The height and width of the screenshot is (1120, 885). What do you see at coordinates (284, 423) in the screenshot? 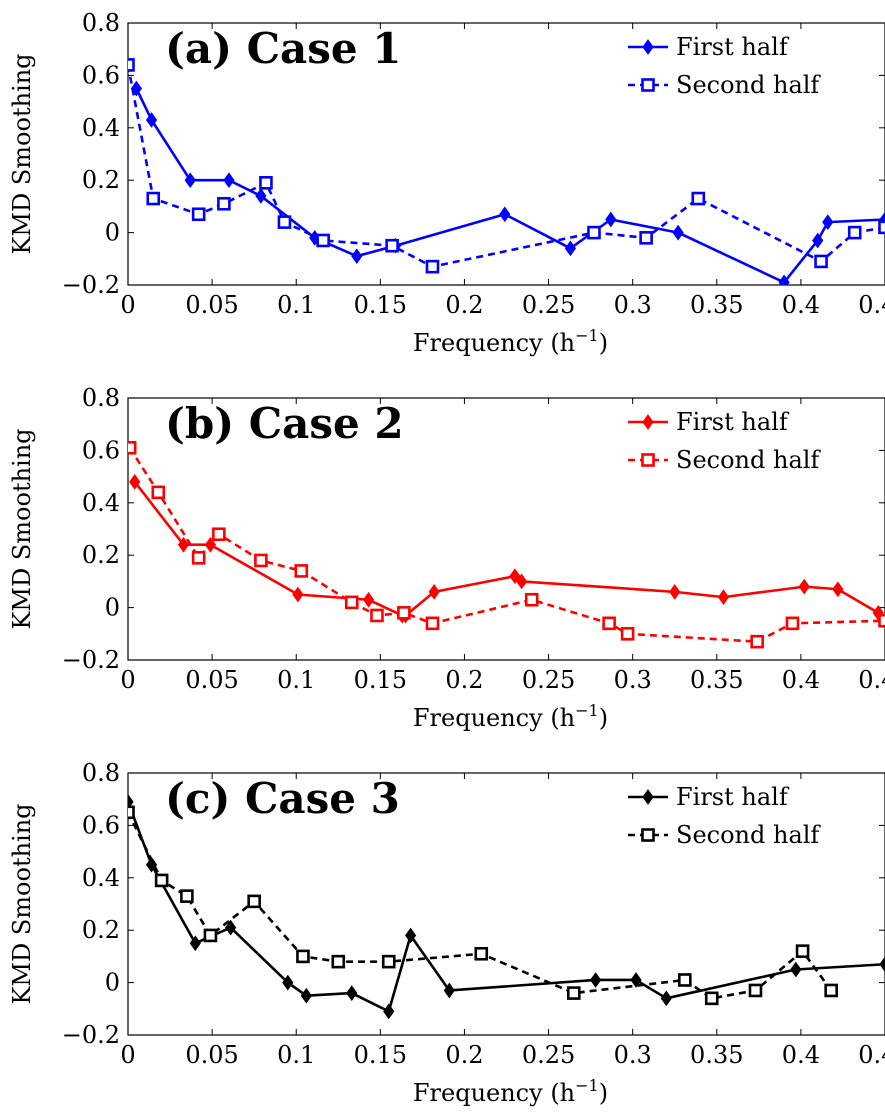
I see `panel-title: (b) Case 2` at bounding box center [284, 423].